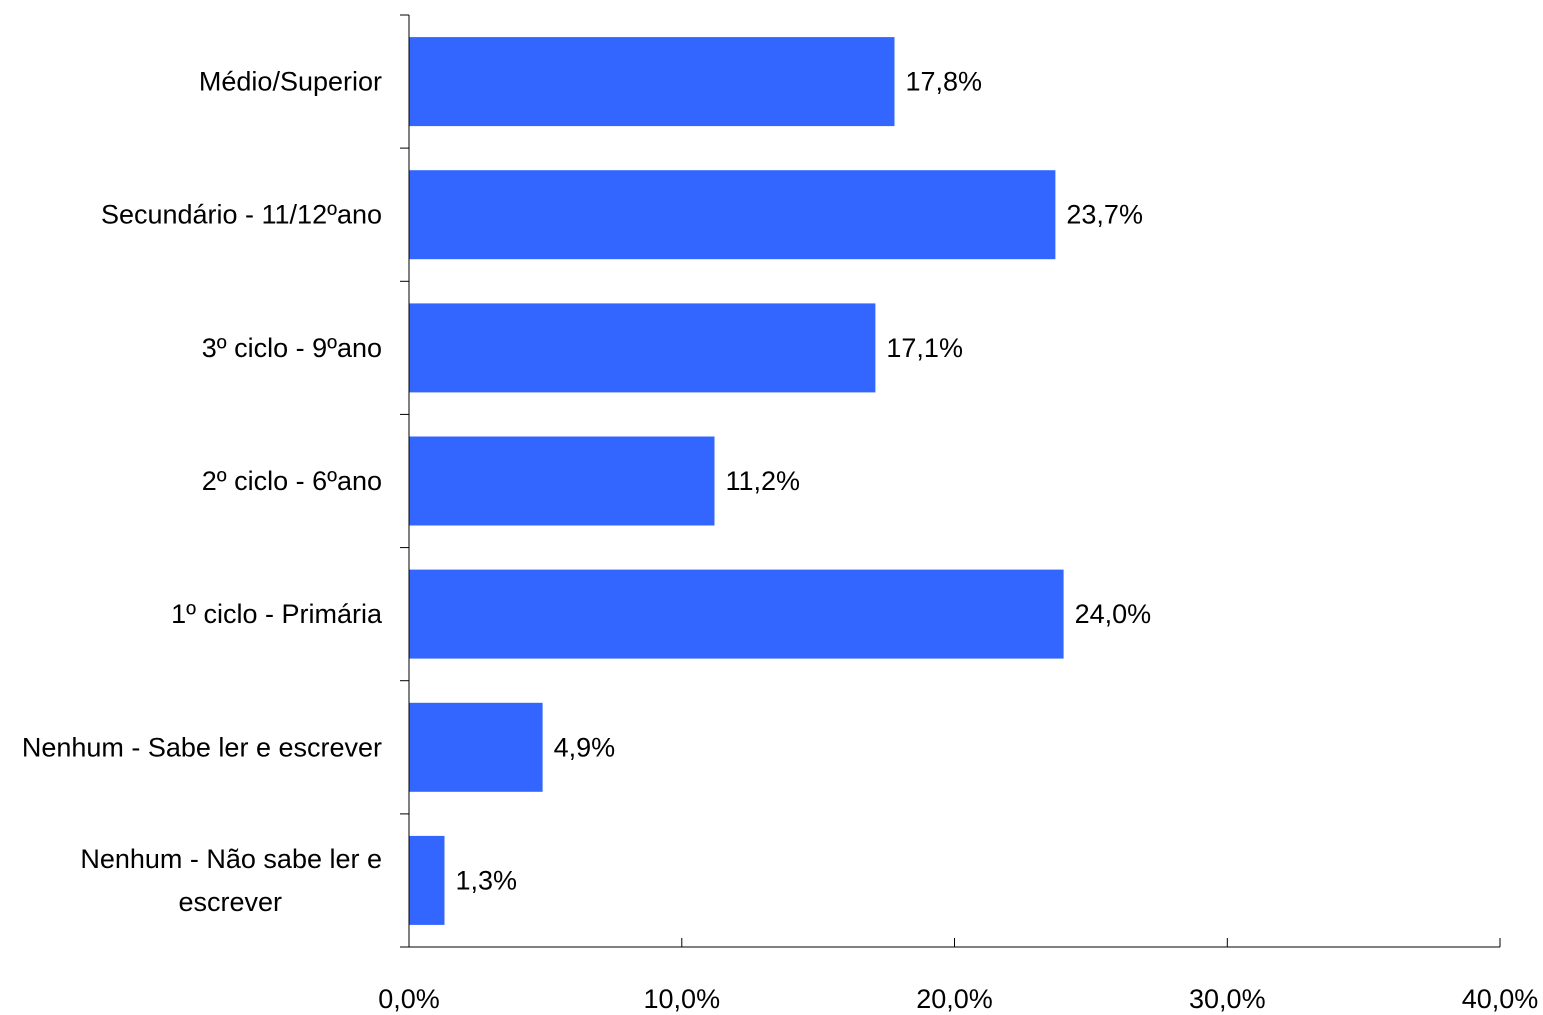  I want to click on x-tick-label-3: 30,0%, so click(1227, 999).